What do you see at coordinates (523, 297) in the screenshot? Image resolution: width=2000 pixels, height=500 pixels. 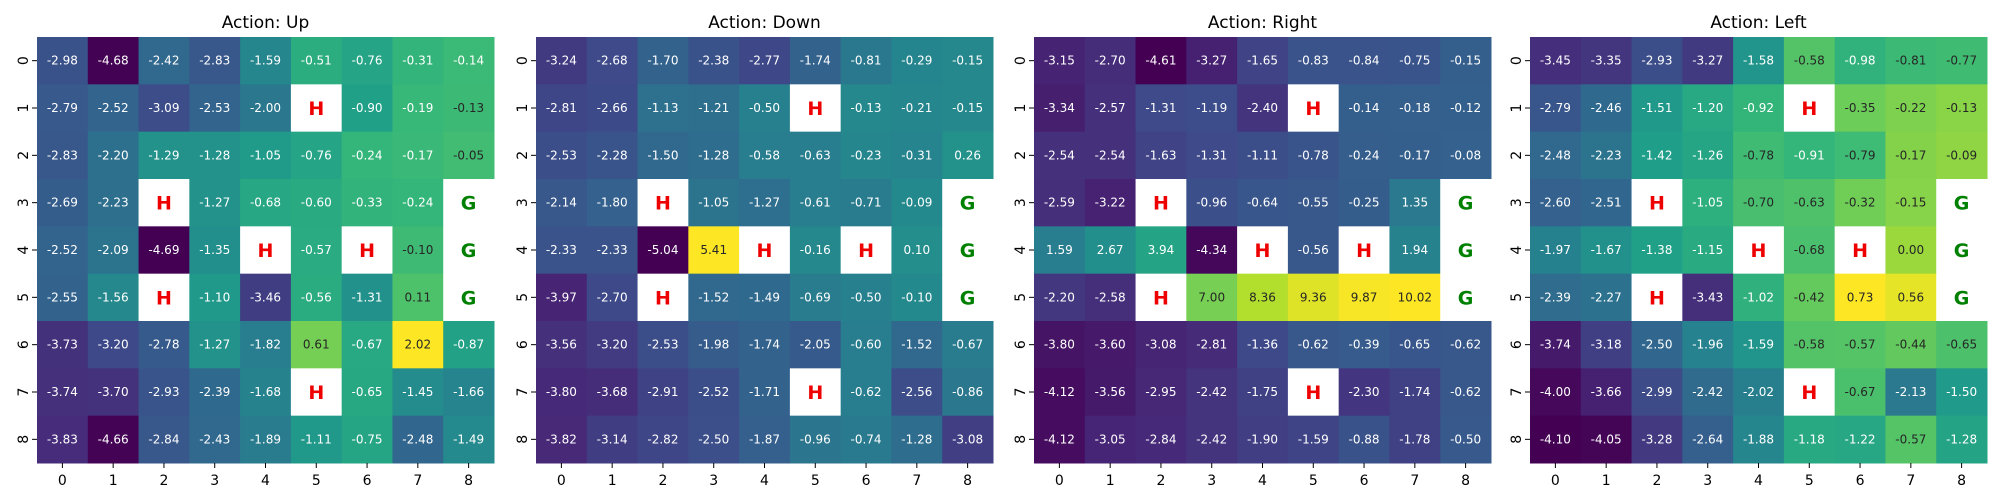 I see `y-tick-label: 5` at bounding box center [523, 297].